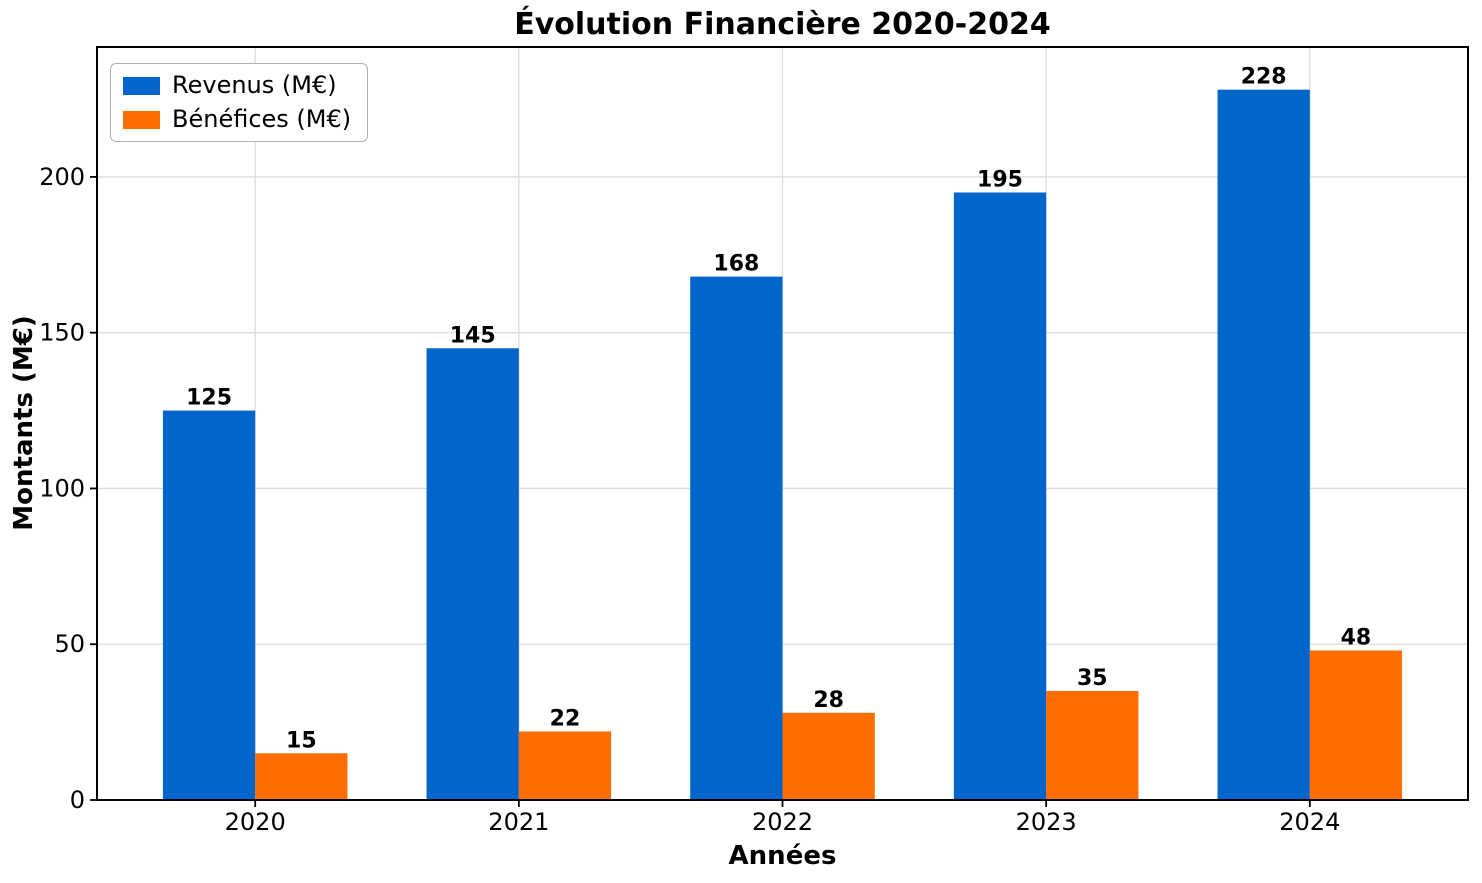  I want to click on legend-item-benefices: Bénéfices (M€), so click(237, 119).